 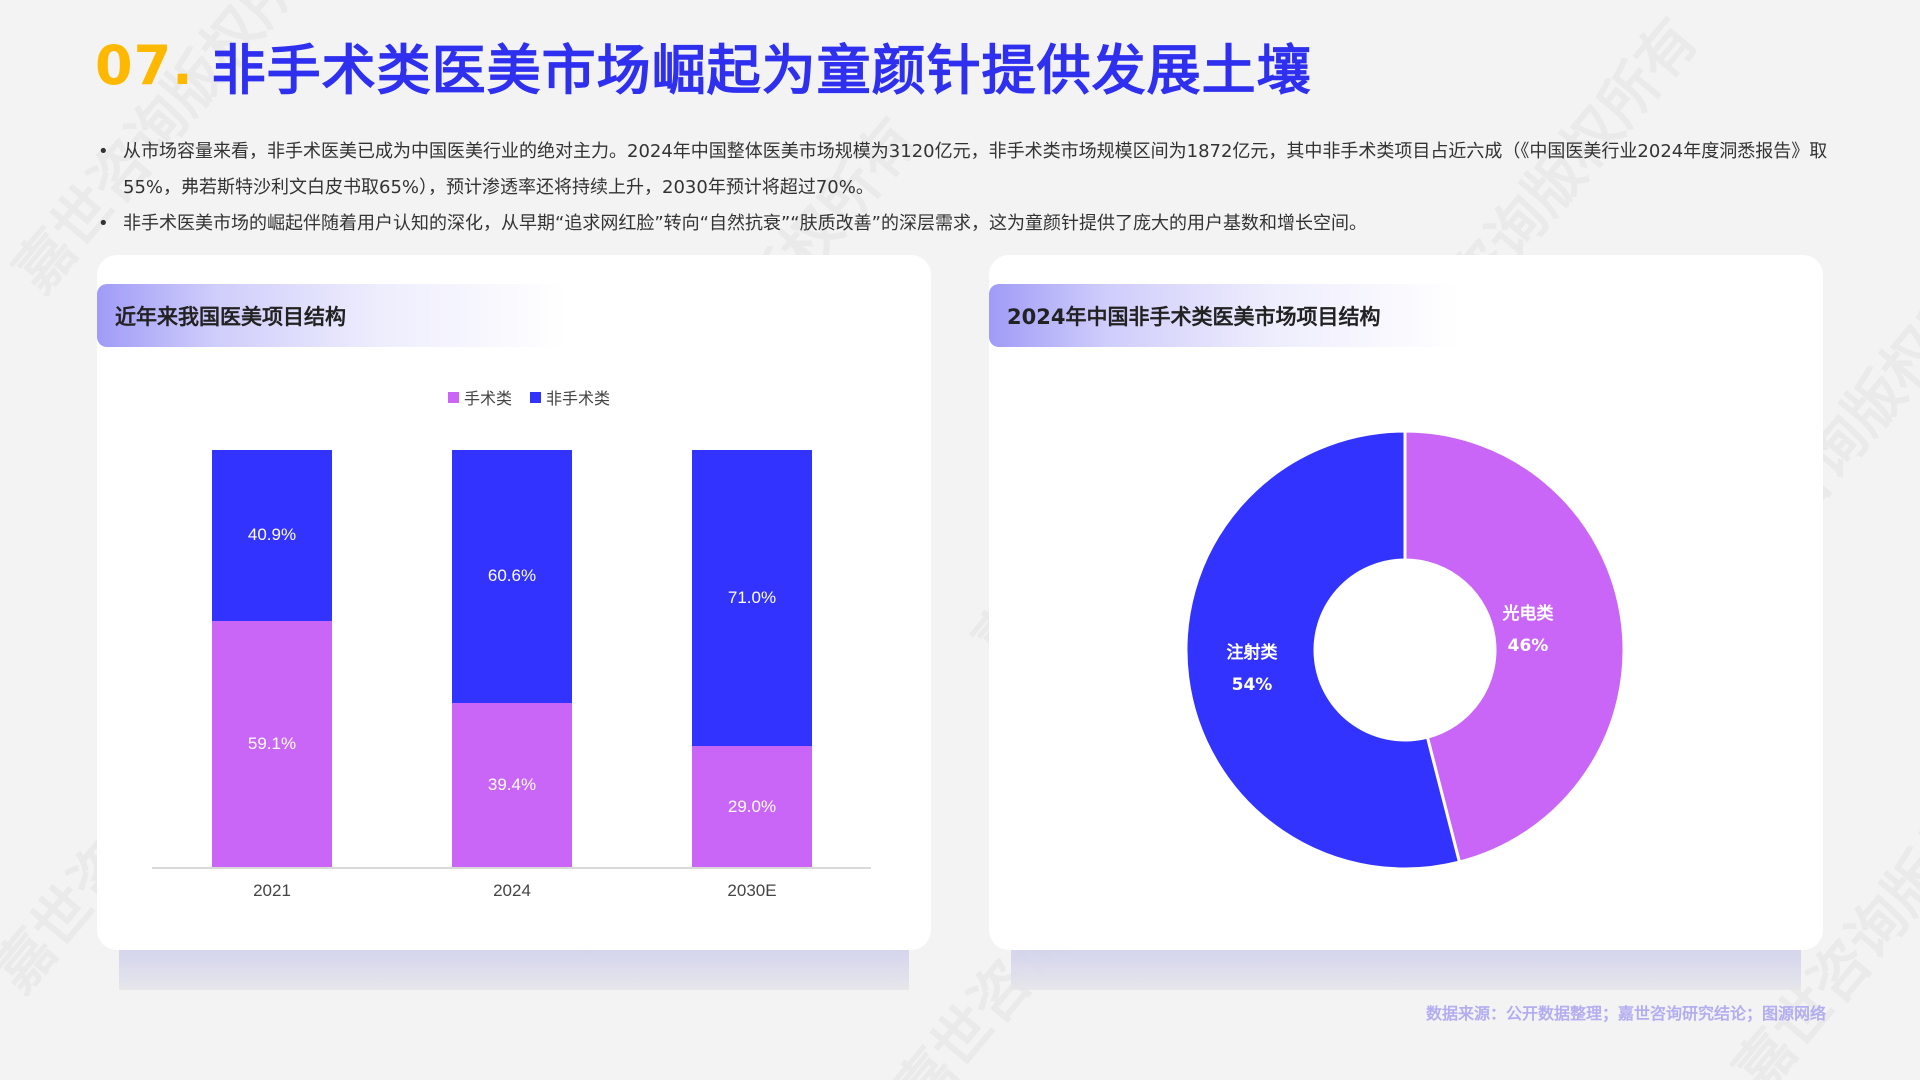 What do you see at coordinates (752, 890) in the screenshot?
I see `x-tick-label: 2030E` at bounding box center [752, 890].